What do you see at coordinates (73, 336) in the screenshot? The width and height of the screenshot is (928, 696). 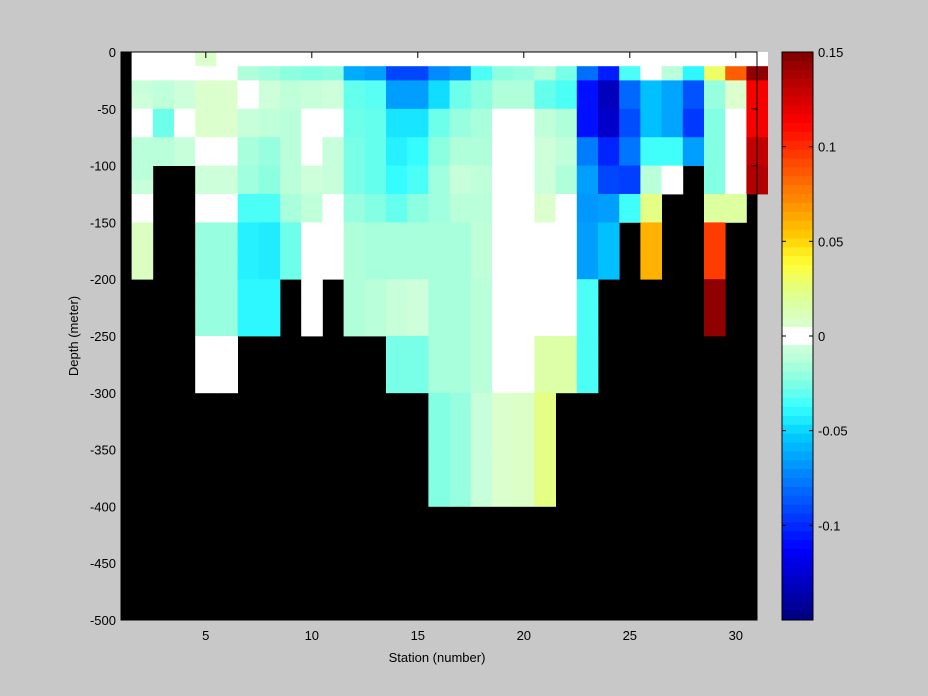 I see `y-axis-label: Depth (meter)` at bounding box center [73, 336].